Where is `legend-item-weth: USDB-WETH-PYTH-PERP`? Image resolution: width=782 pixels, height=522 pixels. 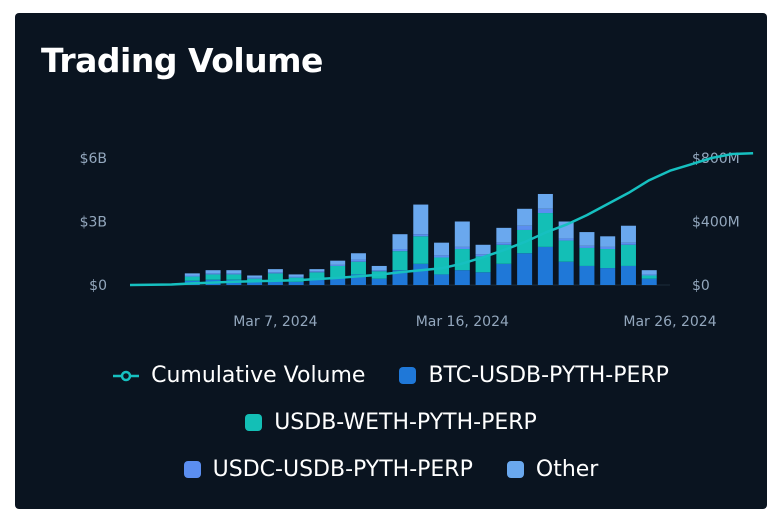 legend-item-weth: USDB-WETH-PYTH-PERP is located at coordinates (391, 422).